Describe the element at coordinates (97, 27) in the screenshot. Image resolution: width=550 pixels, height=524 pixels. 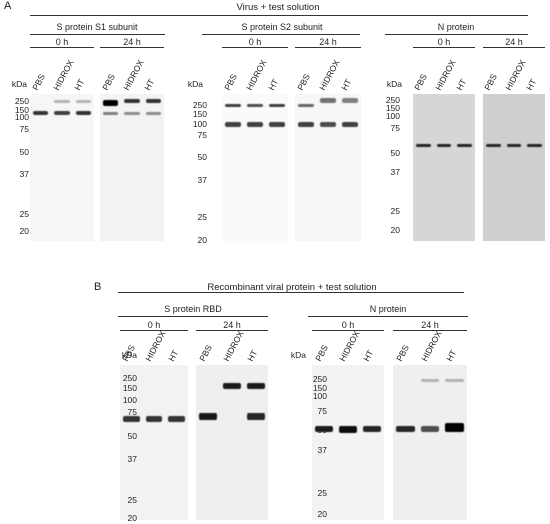
I see `blot-title: S protein S1 subunit` at that location.